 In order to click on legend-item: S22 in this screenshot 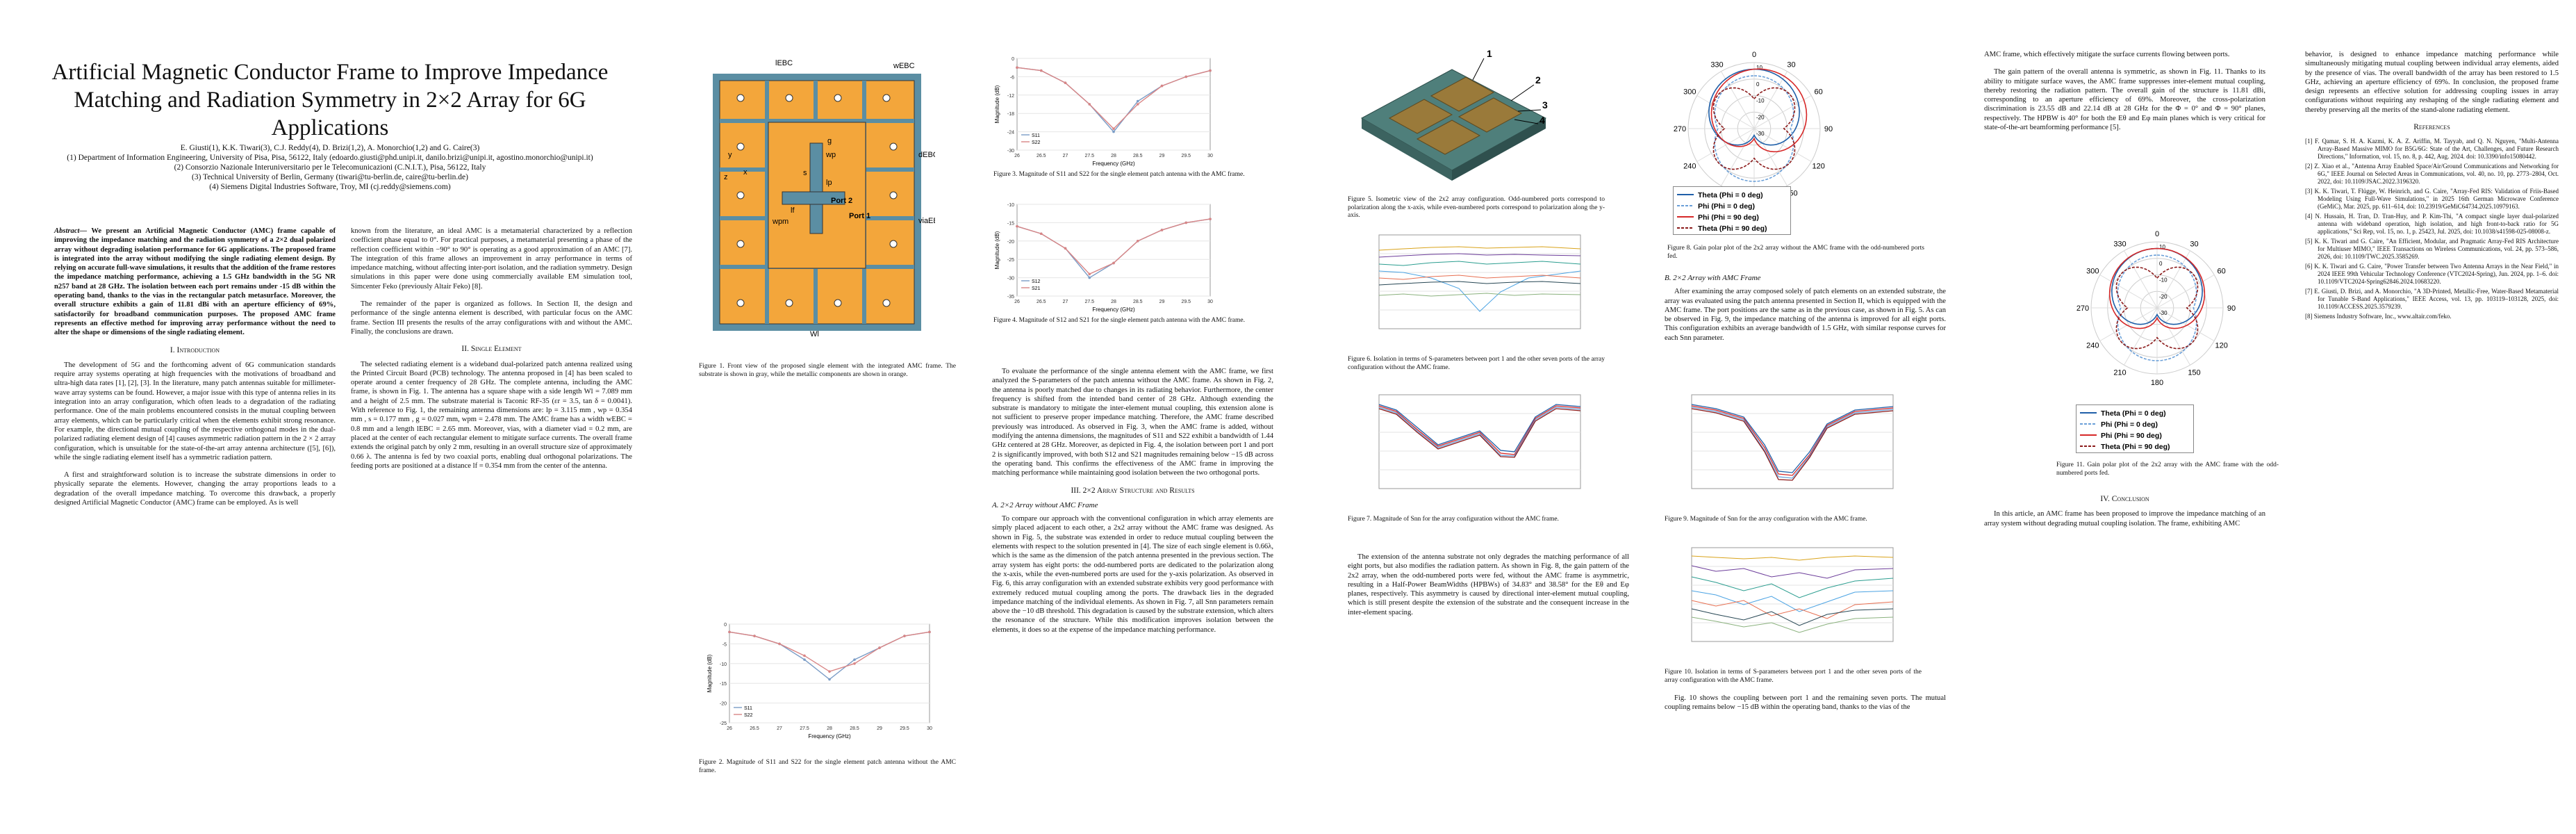, I will do `click(1036, 142)`.